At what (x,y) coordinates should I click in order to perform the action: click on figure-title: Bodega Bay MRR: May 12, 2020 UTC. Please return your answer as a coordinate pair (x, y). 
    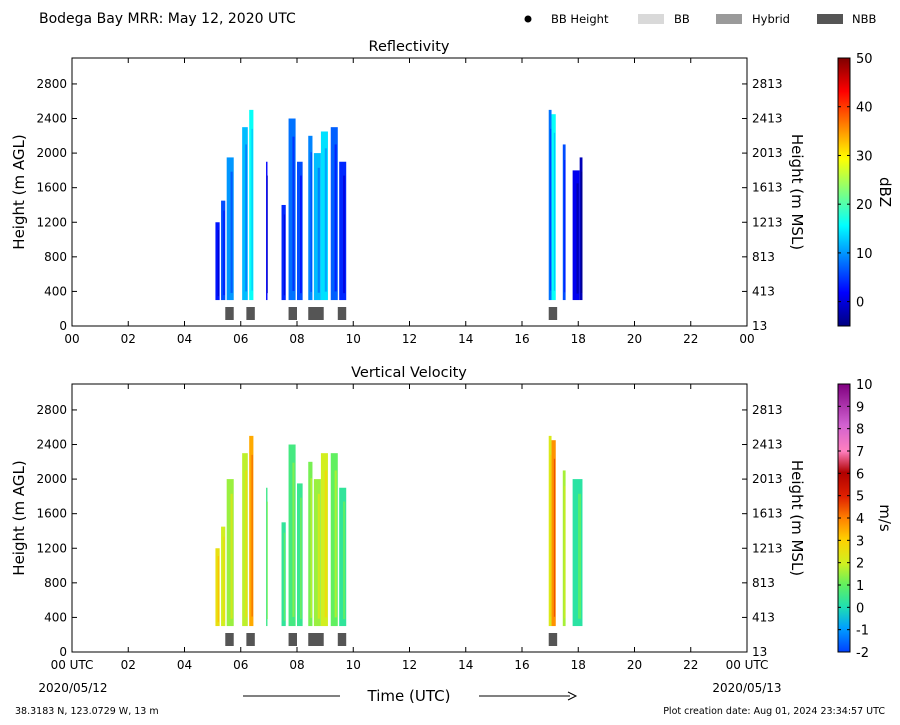
    Looking at the image, I should click on (167, 19).